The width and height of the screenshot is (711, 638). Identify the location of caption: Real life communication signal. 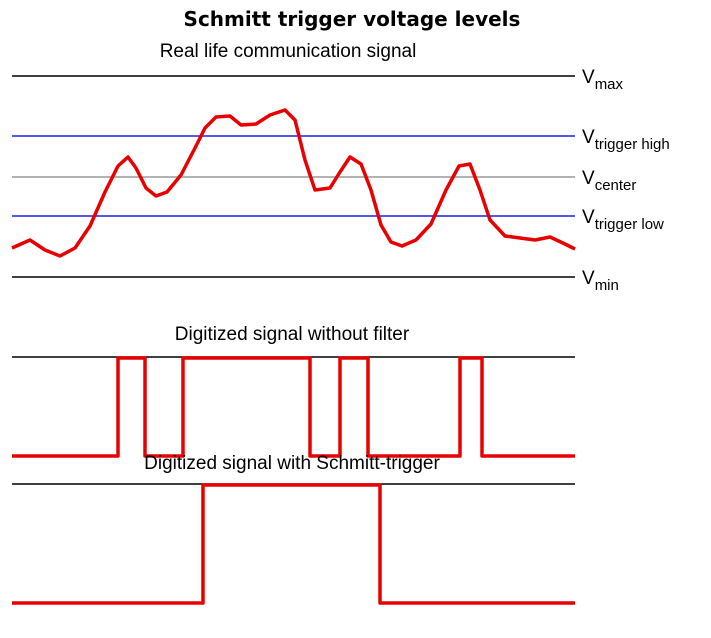
(288, 51).